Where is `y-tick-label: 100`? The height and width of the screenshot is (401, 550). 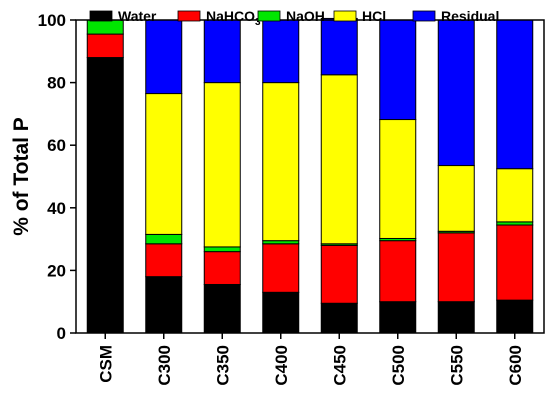 y-tick-label: 100 is located at coordinates (52, 20).